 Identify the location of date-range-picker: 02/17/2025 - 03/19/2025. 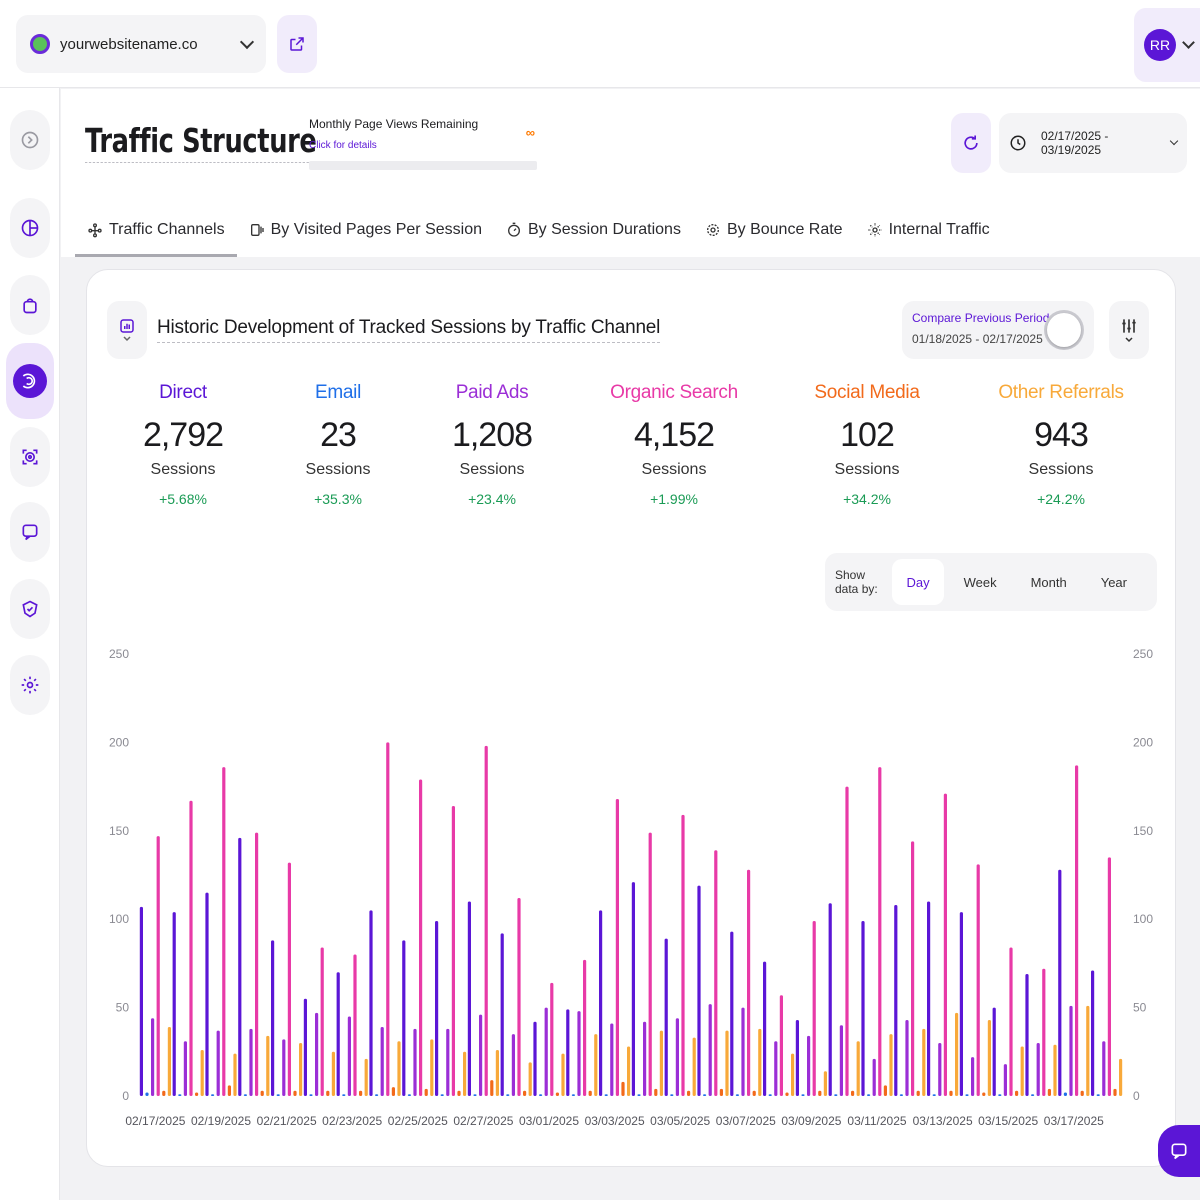
(1093, 143).